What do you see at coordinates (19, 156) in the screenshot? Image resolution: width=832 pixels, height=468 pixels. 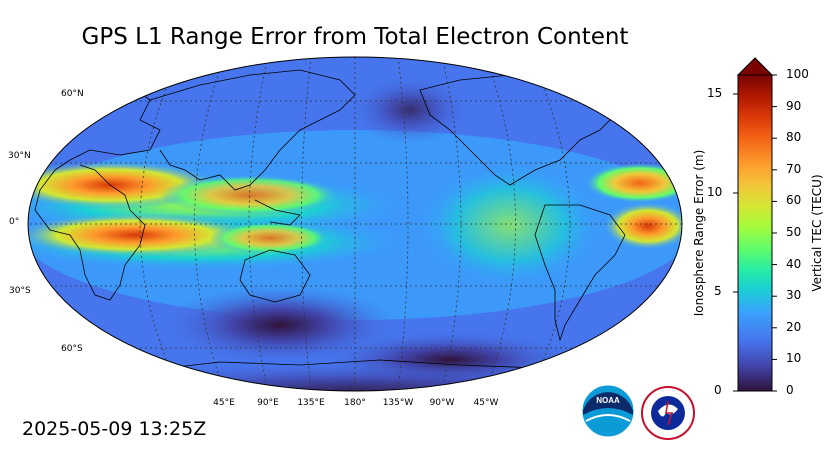 I see `lat-label: 30°N` at bounding box center [19, 156].